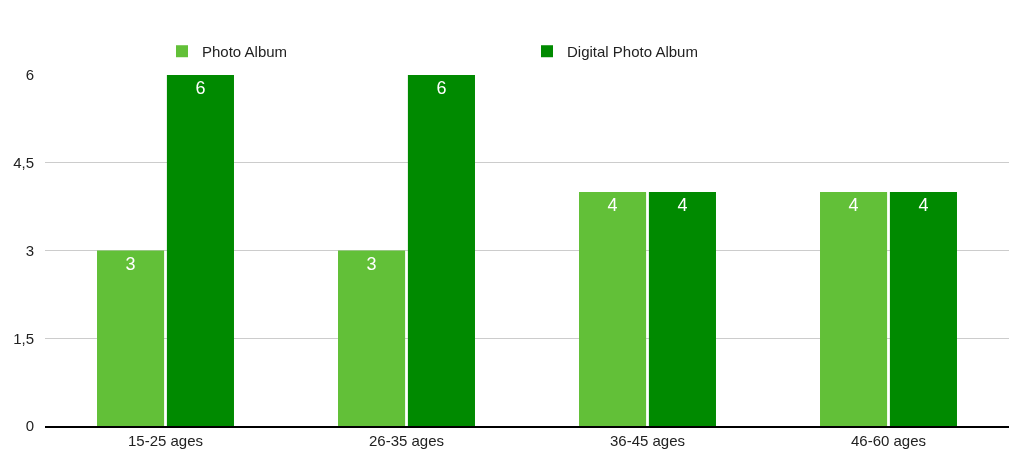  I want to click on x-tick-label: 46-60 ages, so click(888, 440).